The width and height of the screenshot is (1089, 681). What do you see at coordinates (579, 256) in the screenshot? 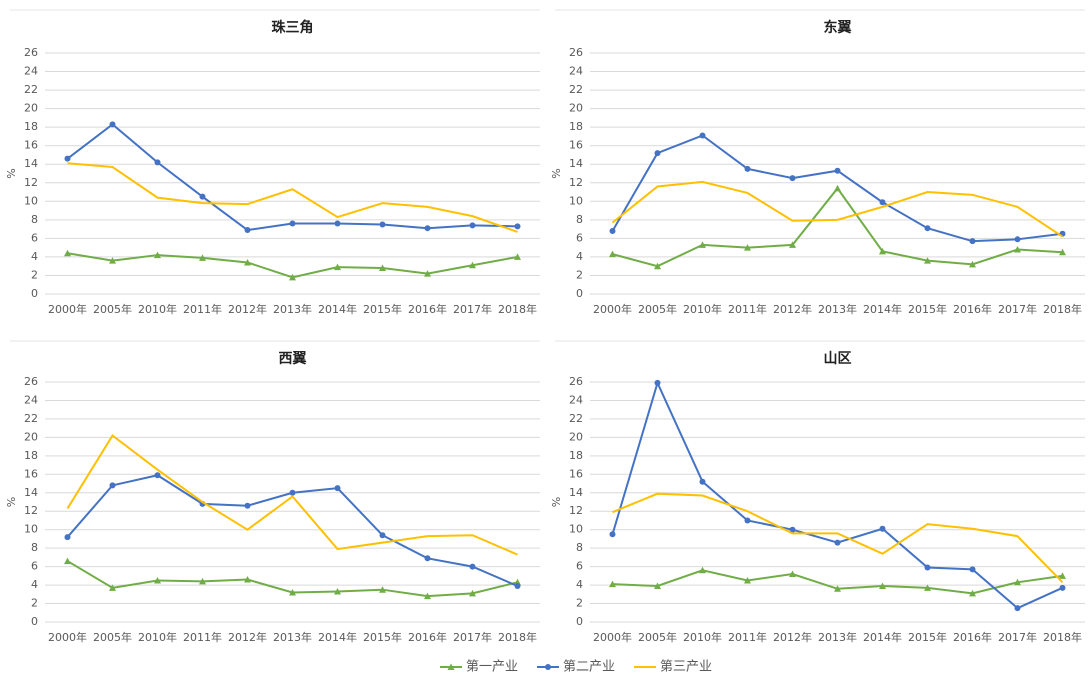
I see `y-tick-label: 4` at bounding box center [579, 256].